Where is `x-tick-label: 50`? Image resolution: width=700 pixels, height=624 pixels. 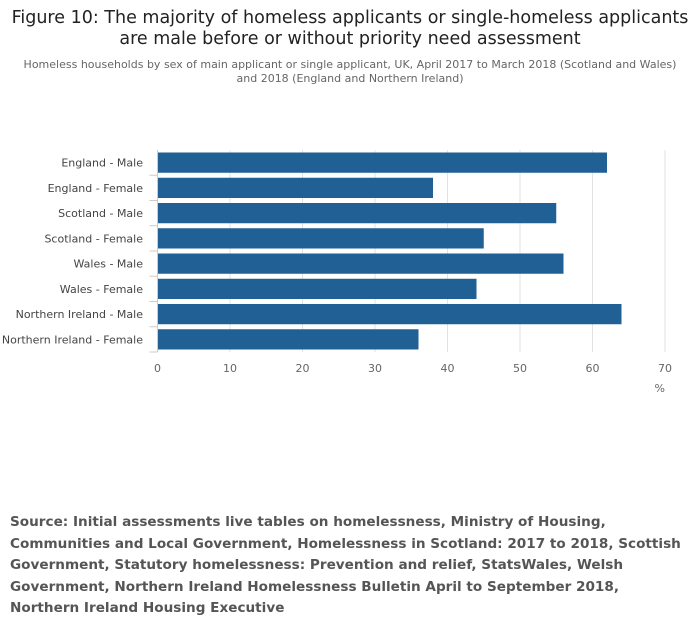
x-tick-label: 50 is located at coordinates (520, 368).